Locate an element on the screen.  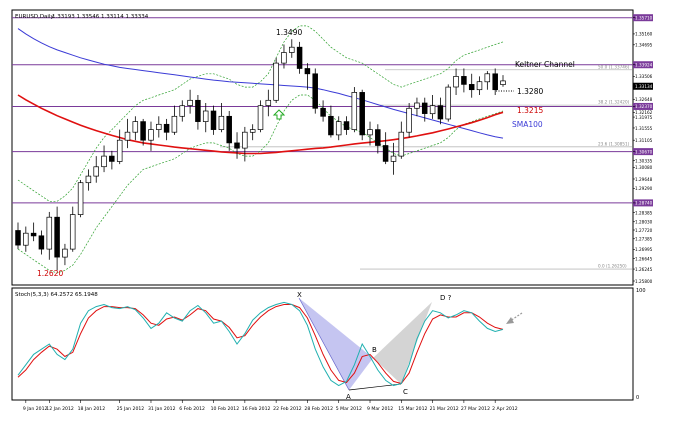
harmonic-bcd-triangle is located at coordinates (402, 343).